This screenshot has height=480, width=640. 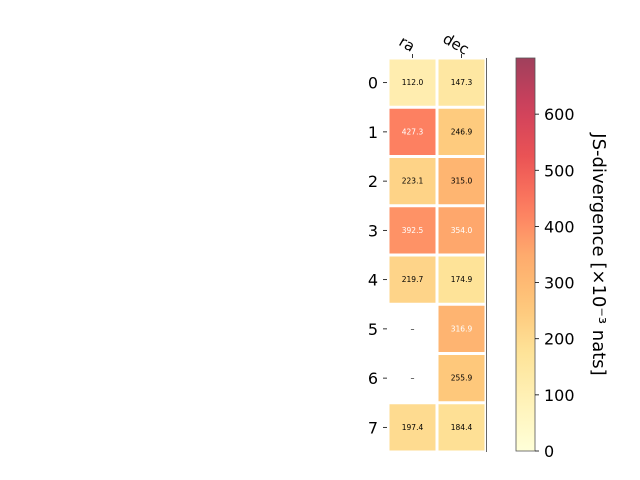 I want to click on row-tick-label: 6, so click(x=373, y=378).